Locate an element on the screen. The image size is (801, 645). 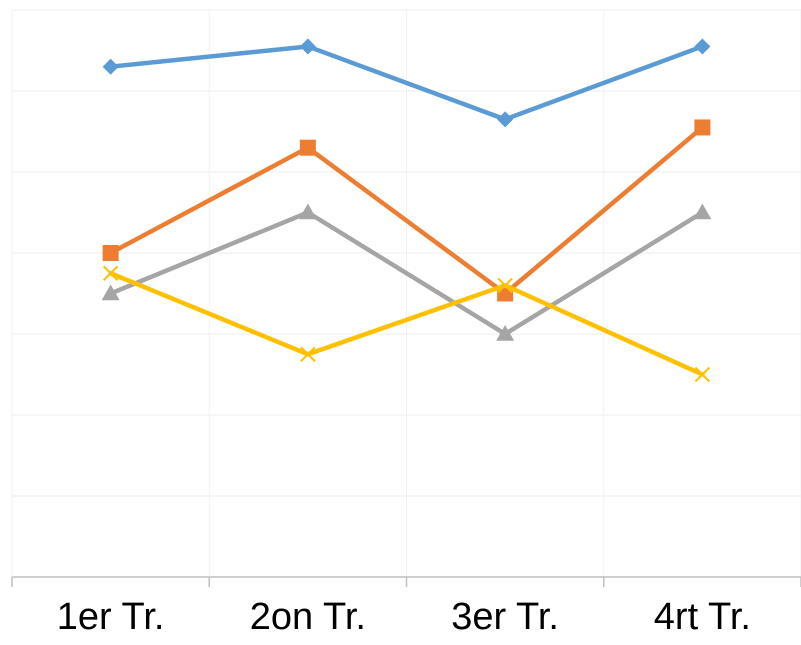
x-tick-label: 3er Tr. is located at coordinates (505, 617).